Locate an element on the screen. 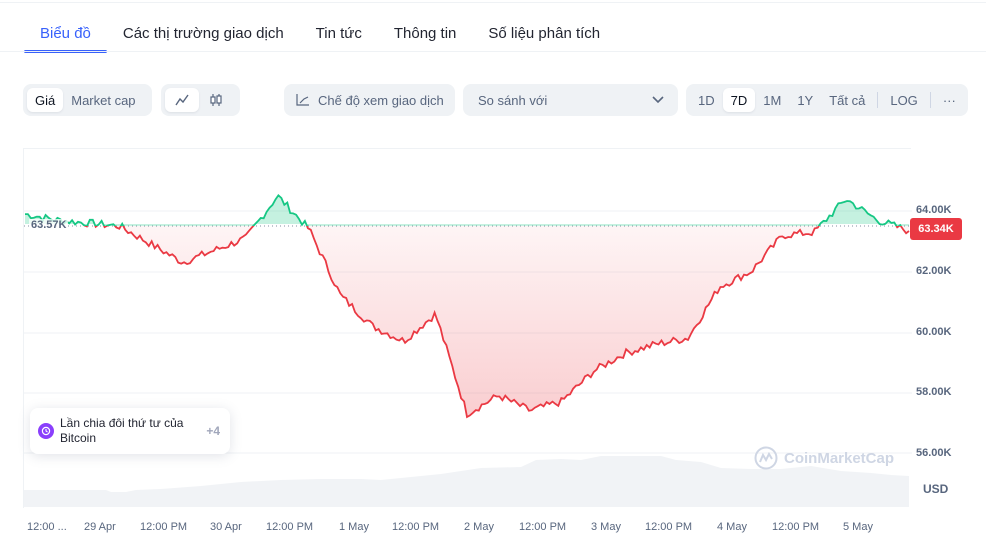  current-price-tag: 63.34K is located at coordinates (936, 229).